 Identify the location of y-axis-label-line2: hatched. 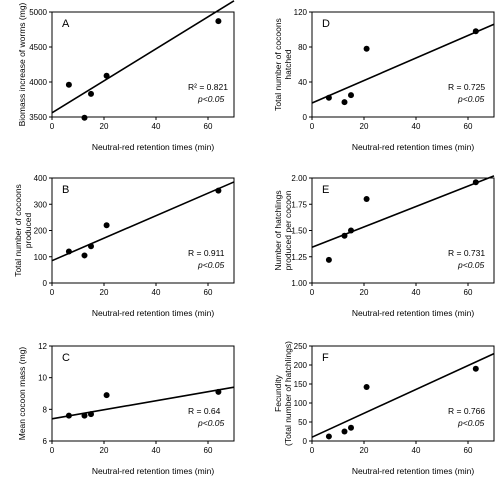
(288, 64).